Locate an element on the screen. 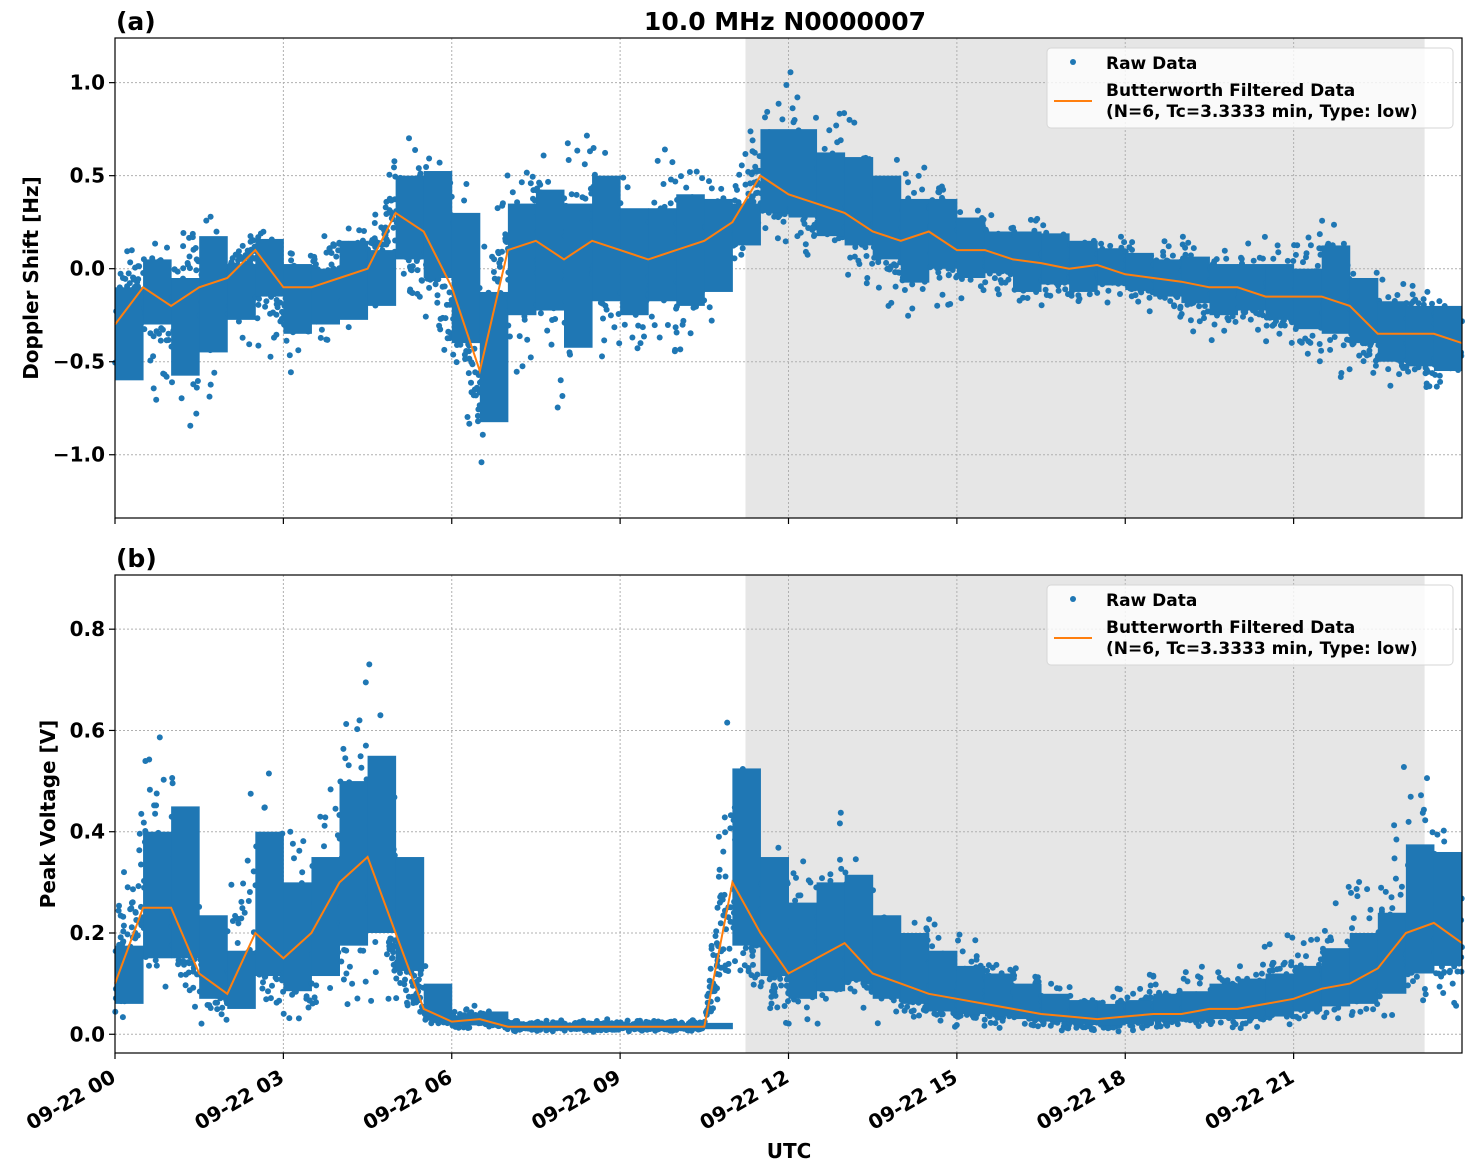 This screenshot has width=1472, height=1176. figure-title: 10.0 MHz N0000007 is located at coordinates (785, 21).